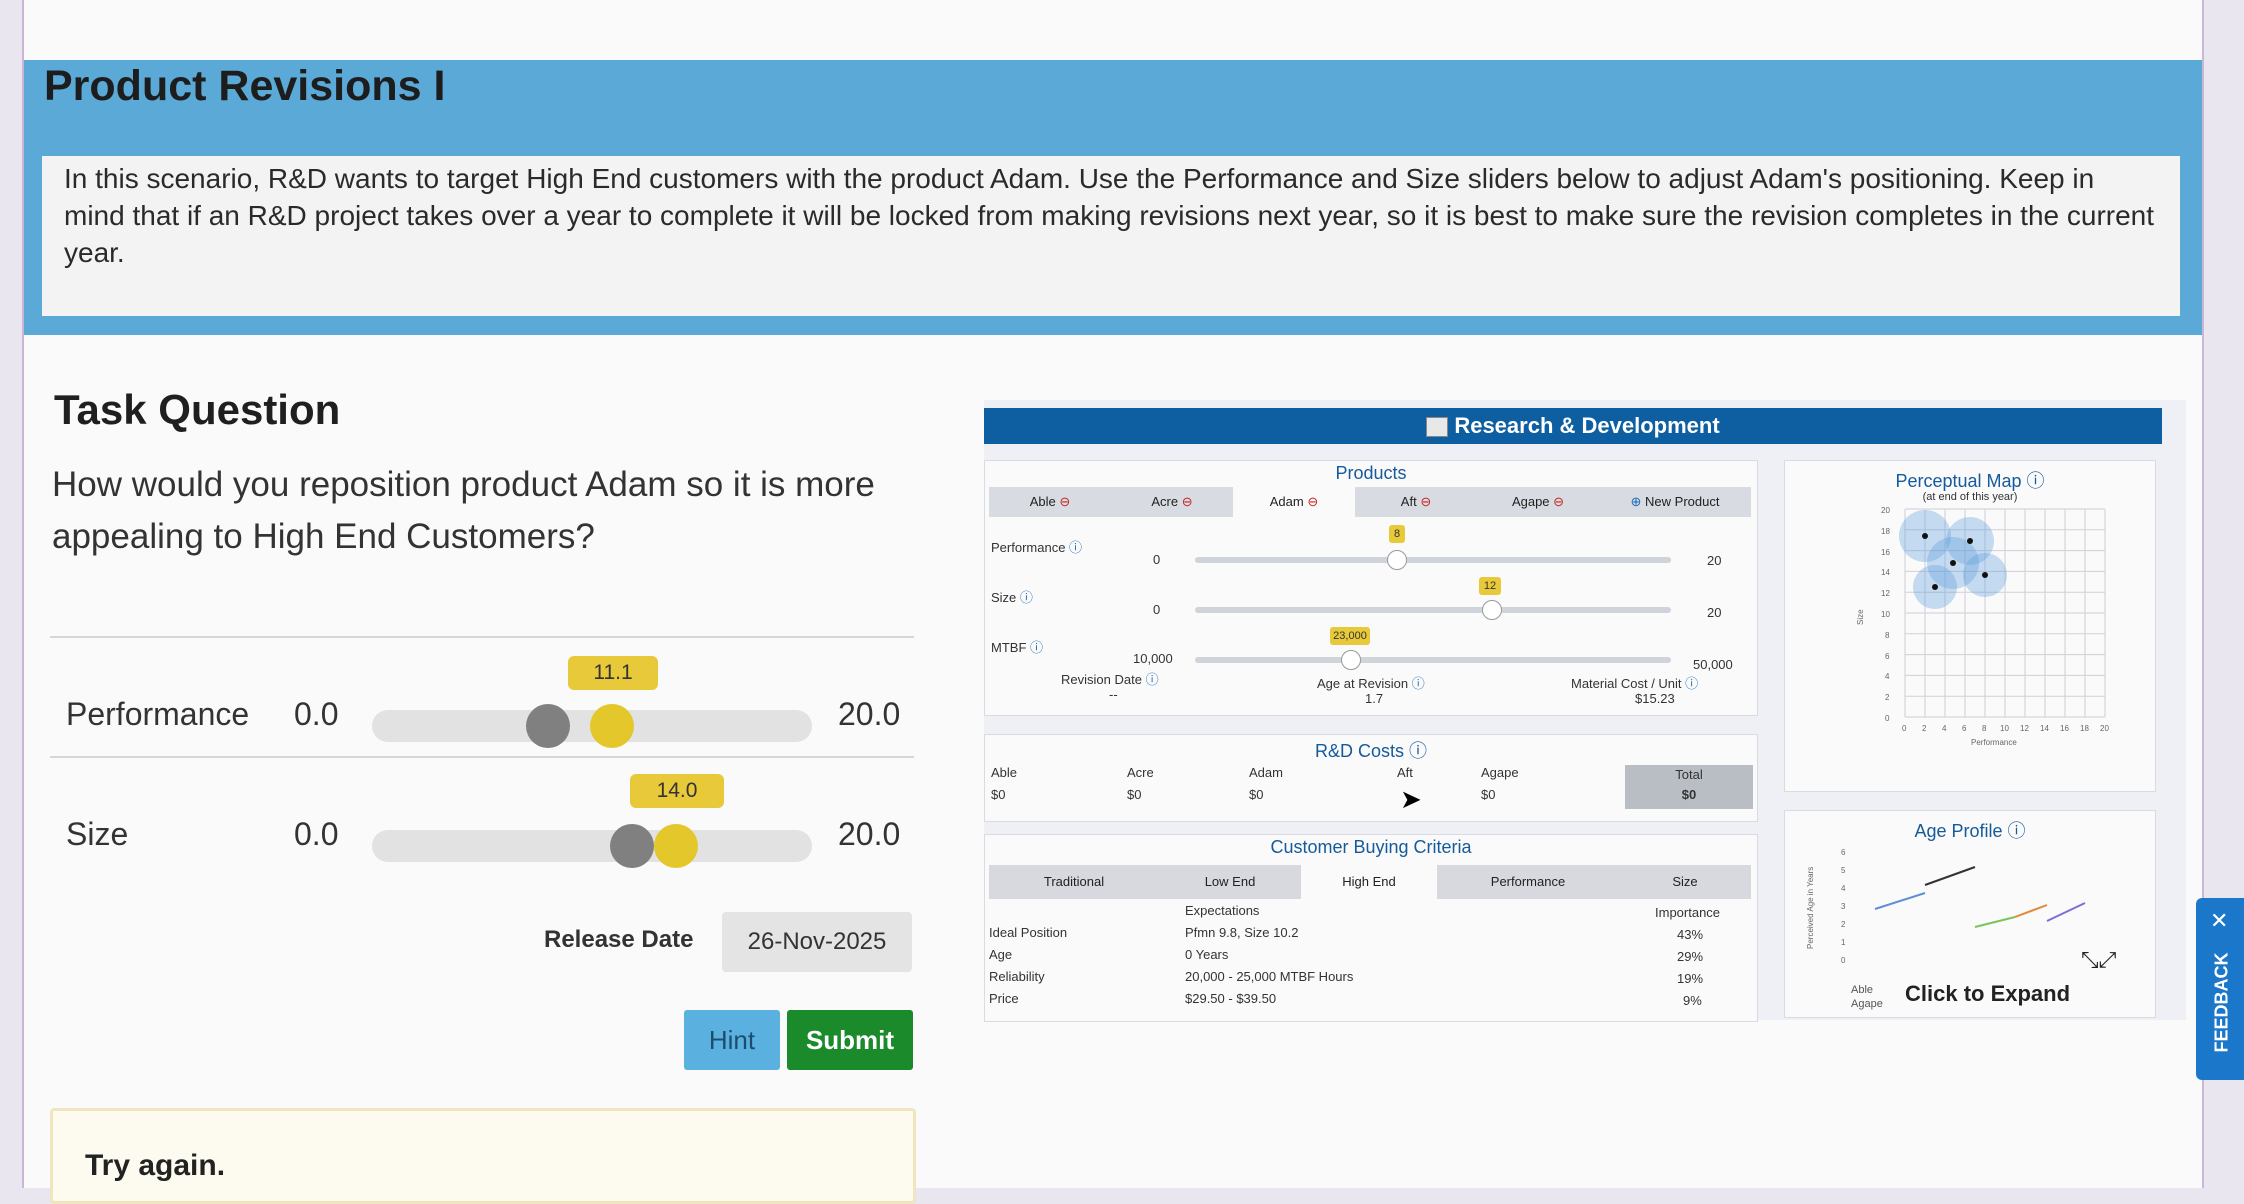  I want to click on y-tick: 4, so click(1843, 888).